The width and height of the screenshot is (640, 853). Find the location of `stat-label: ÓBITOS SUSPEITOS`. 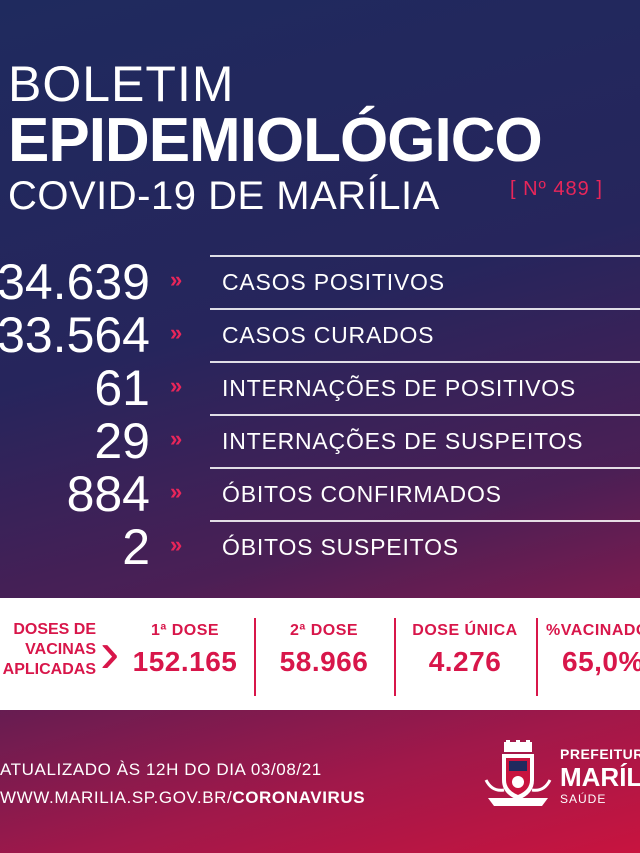

stat-label: ÓBITOS SUSPEITOS is located at coordinates (340, 547).